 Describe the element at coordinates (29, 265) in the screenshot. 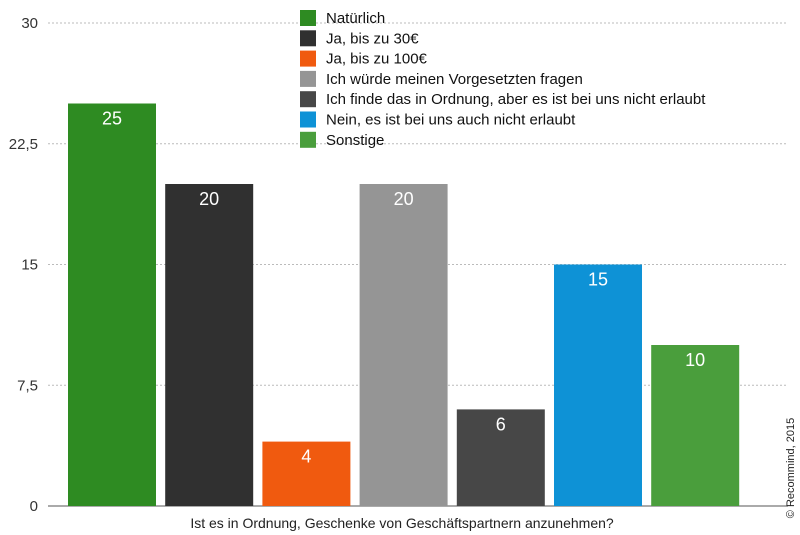

I see `y-tick-label: 15` at that location.